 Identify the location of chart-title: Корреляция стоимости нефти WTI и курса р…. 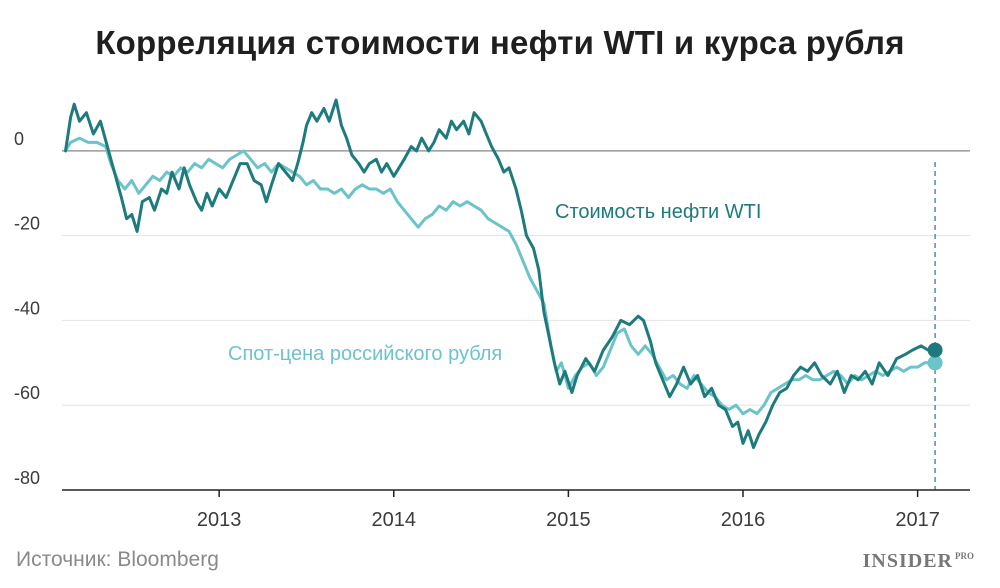
(500, 42).